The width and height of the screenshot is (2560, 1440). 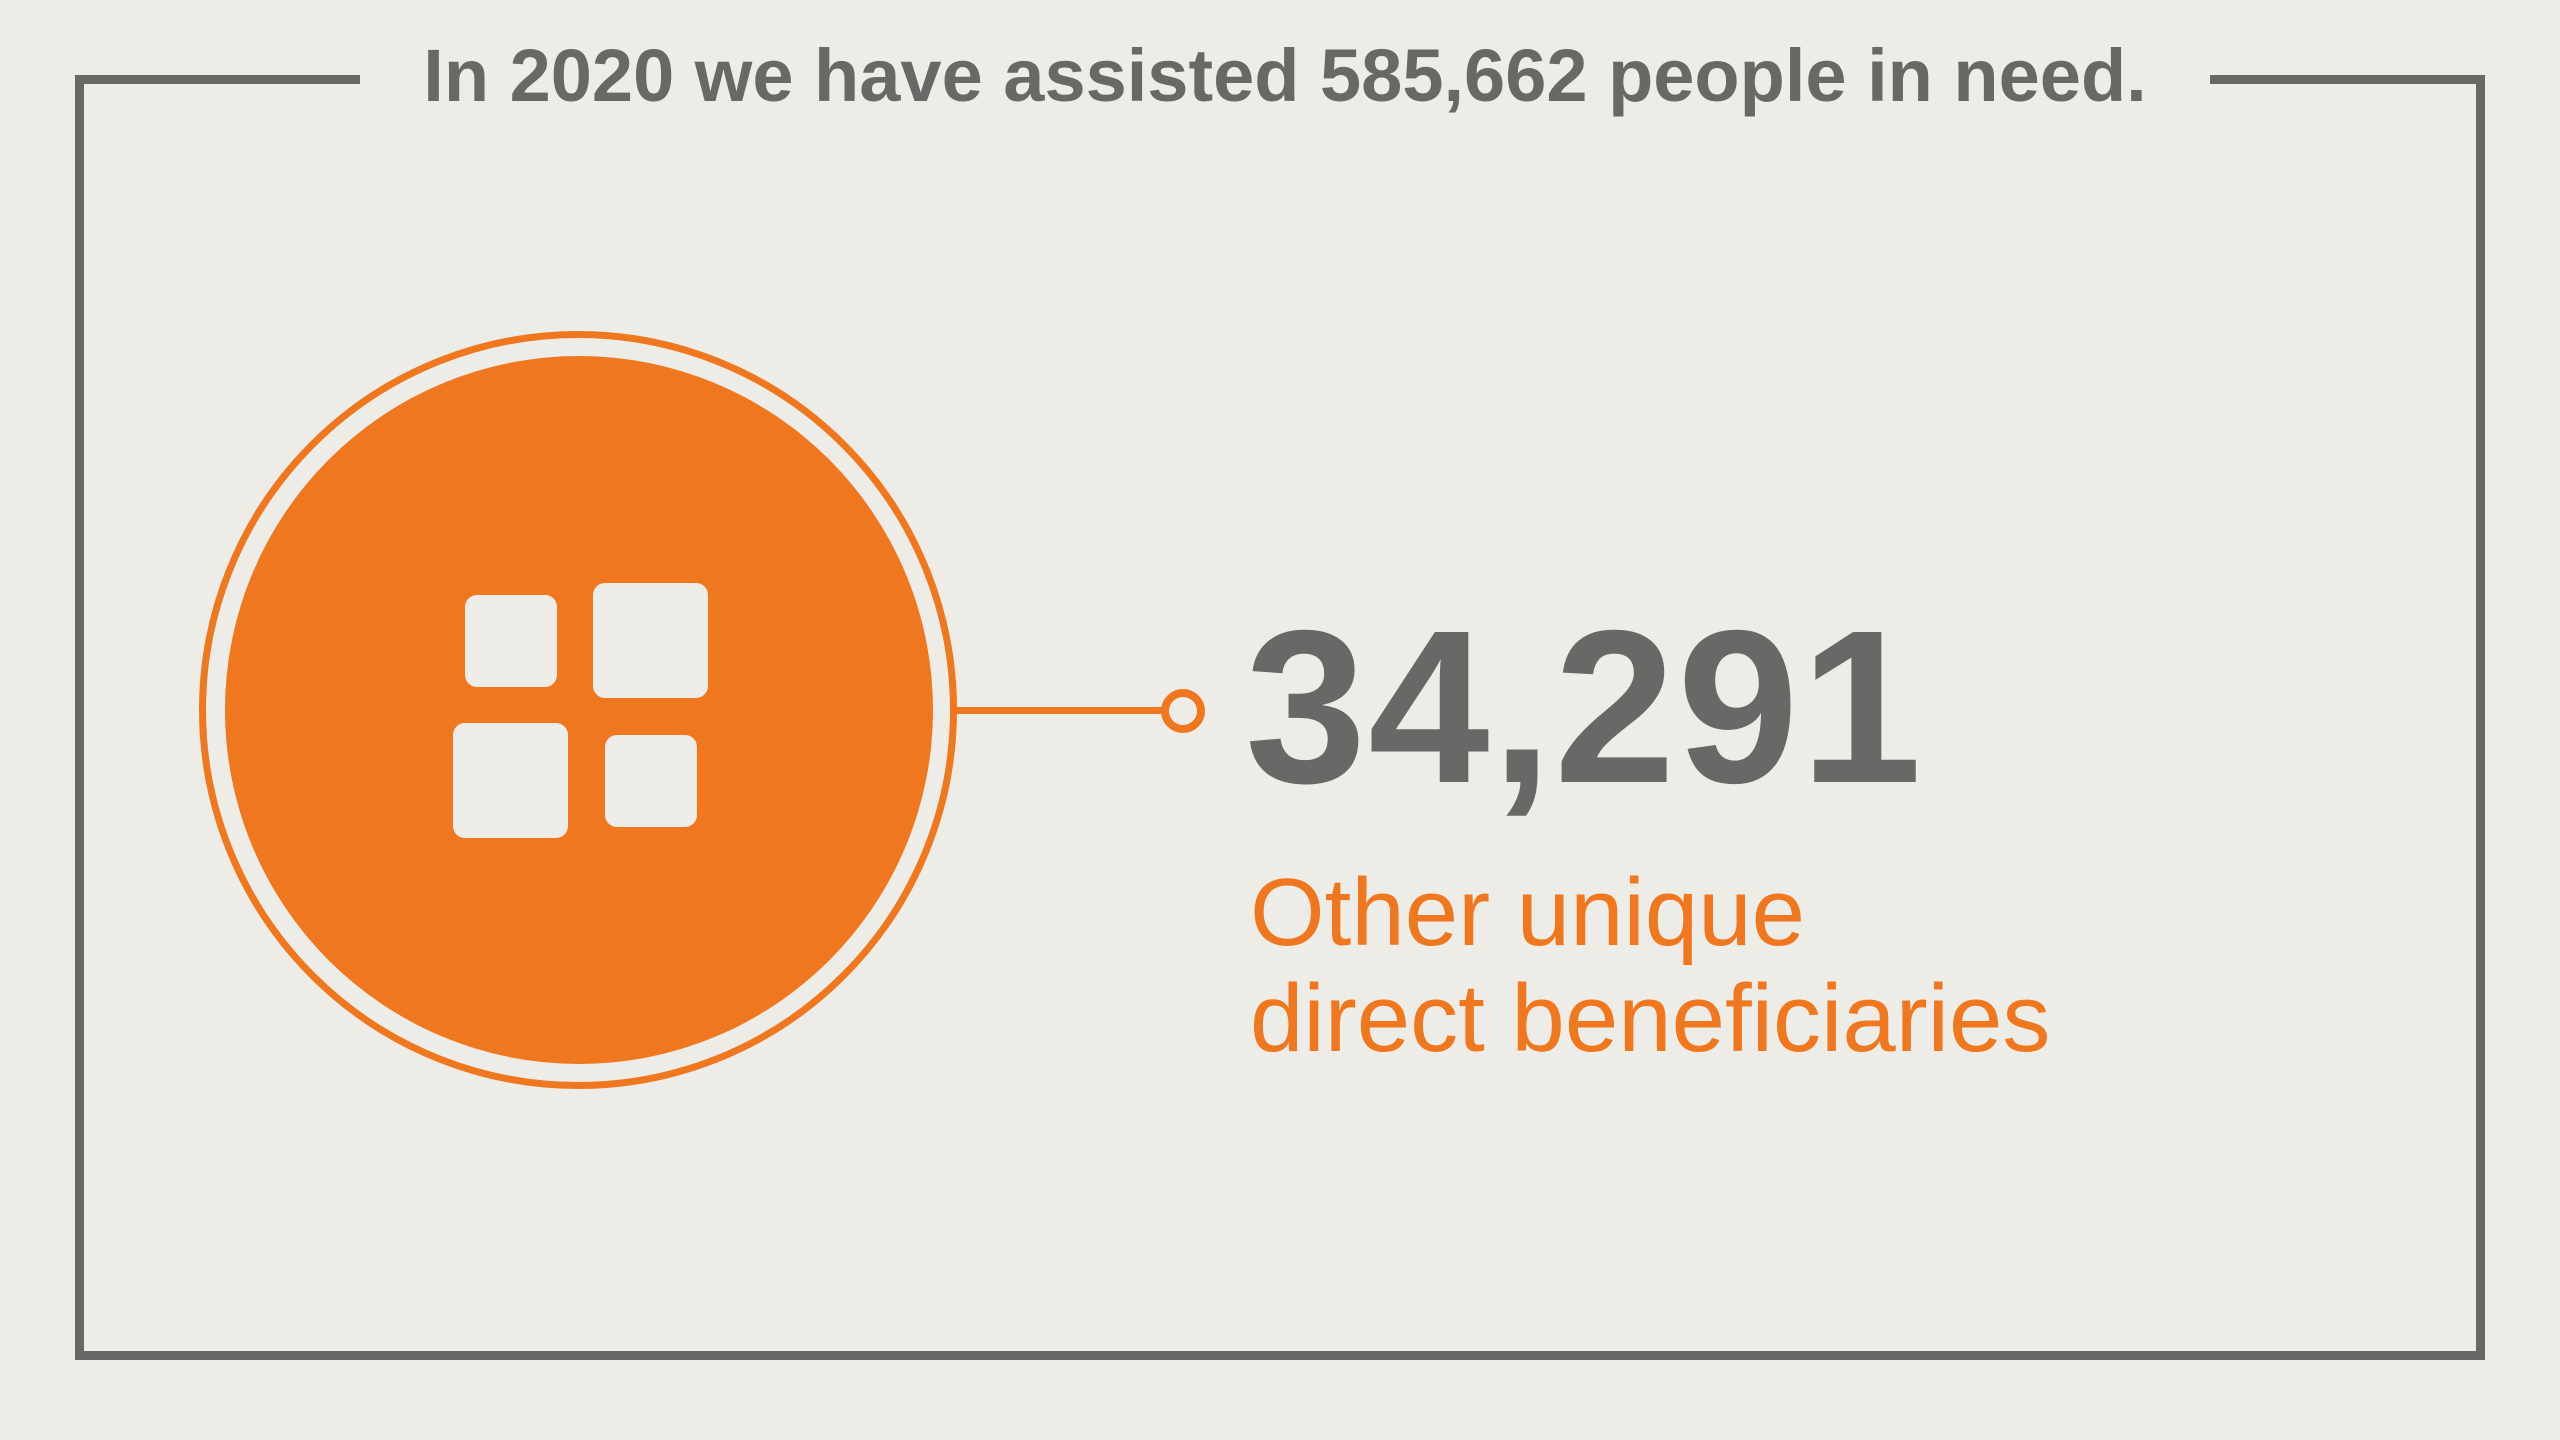 I want to click on stat-label-line1: Other unique, so click(x=1528, y=912).